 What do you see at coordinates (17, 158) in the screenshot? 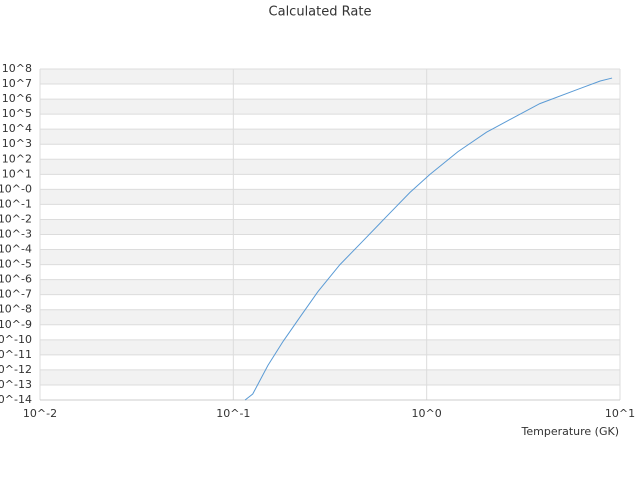
I see `y-tick-label: 10^2` at bounding box center [17, 158].